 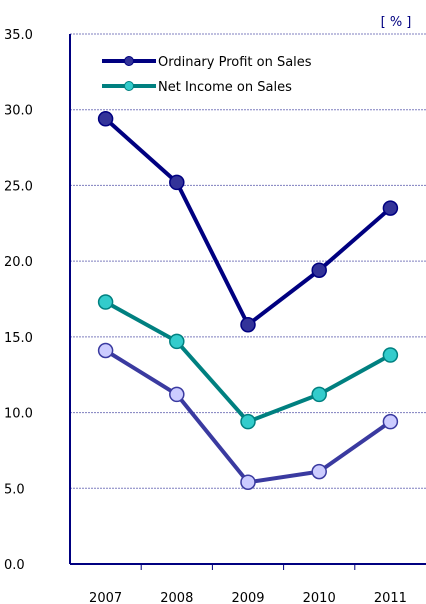 What do you see at coordinates (319, 597) in the screenshot?
I see `x-tick-label: 2010` at bounding box center [319, 597].